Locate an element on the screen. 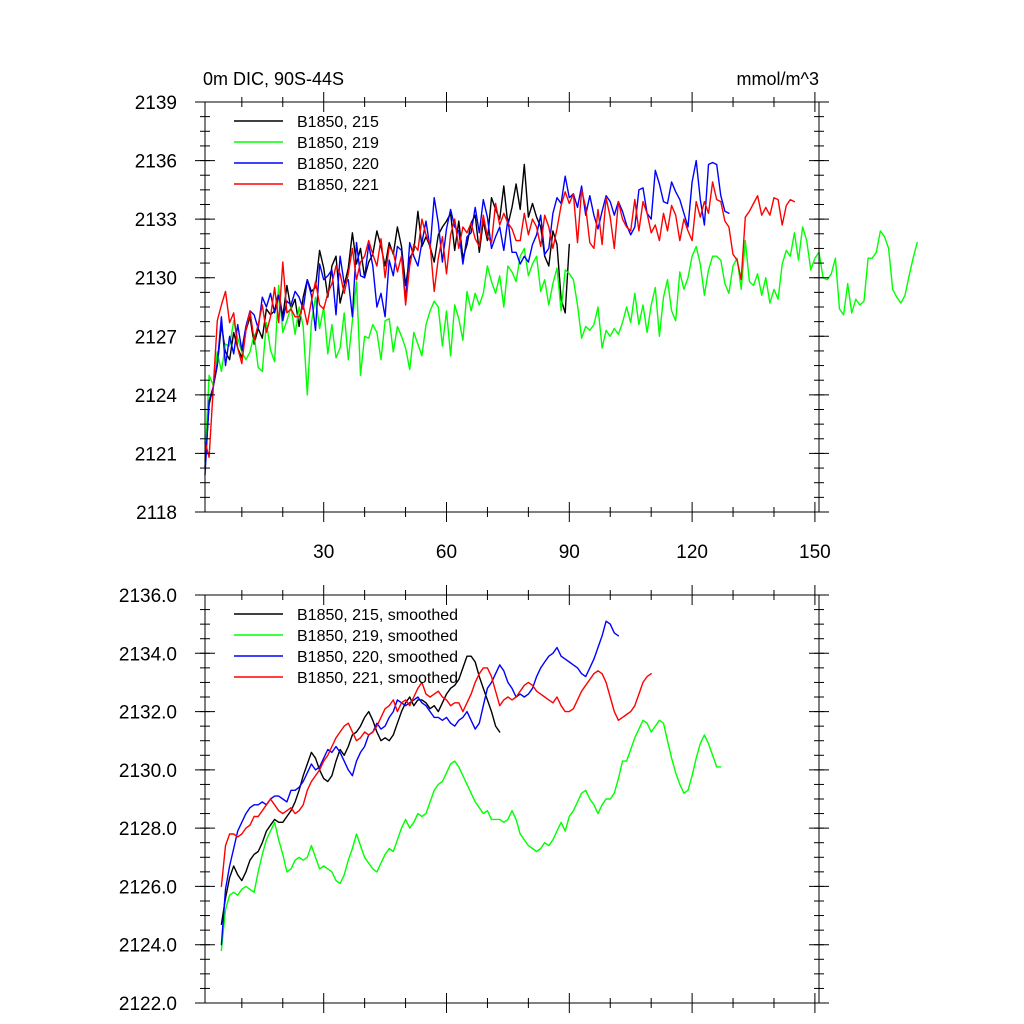  top-panel-units: mmol/m^3 is located at coordinates (778, 79).